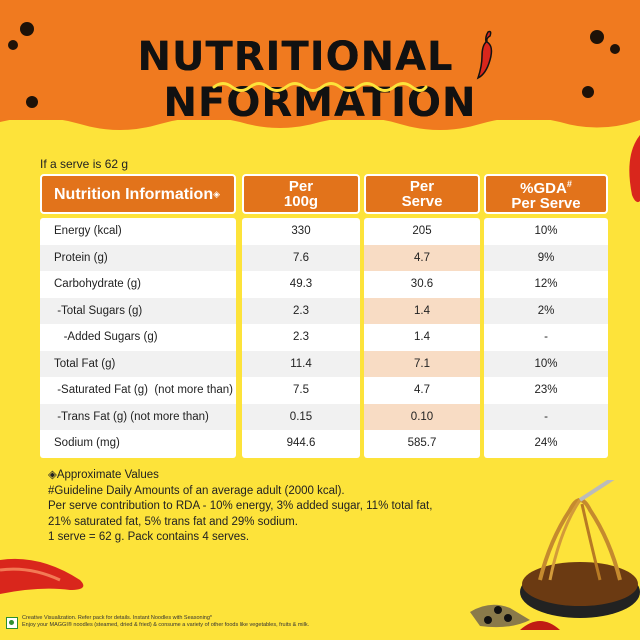 This screenshot has width=640, height=640. I want to click on header-gda-per-serve: %GDA# Per Serve, so click(546, 194).